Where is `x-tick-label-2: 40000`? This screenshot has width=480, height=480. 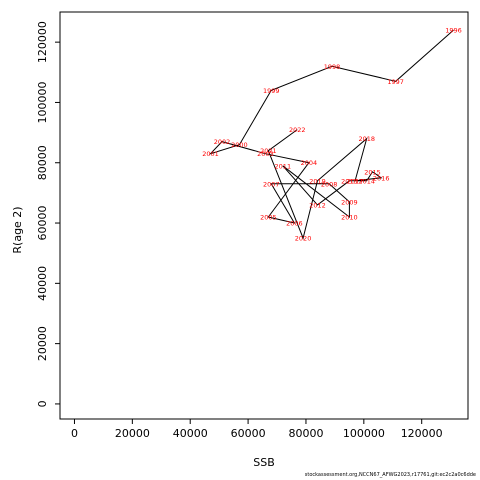
x-tick-label-2: 40000 is located at coordinates (190, 433).